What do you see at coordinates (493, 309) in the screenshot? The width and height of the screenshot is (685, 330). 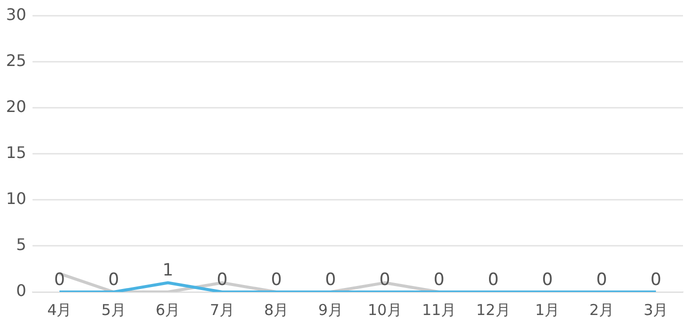 I see `x-tick-label: 12月` at bounding box center [493, 309].